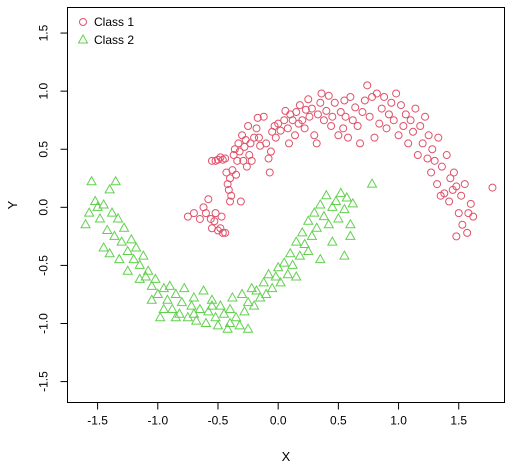 Image resolution: width=531 pixels, height=469 pixels. Describe the element at coordinates (278, 421) in the screenshot. I see `x-tick-label: 0.0` at that location.